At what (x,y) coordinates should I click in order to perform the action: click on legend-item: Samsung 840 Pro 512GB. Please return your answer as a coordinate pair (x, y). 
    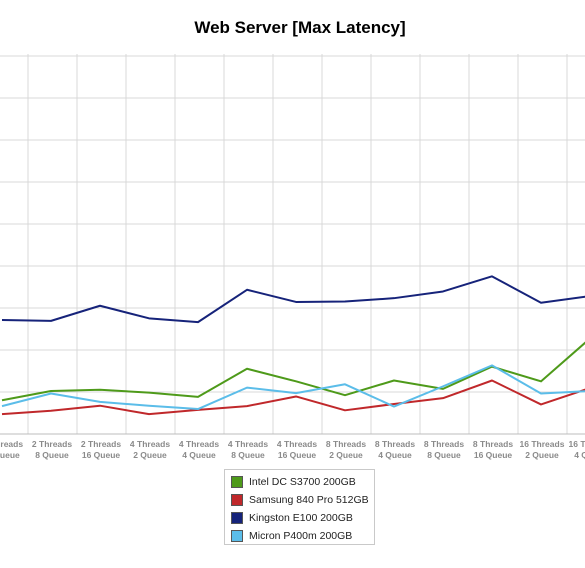
    Looking at the image, I should click on (302, 500).